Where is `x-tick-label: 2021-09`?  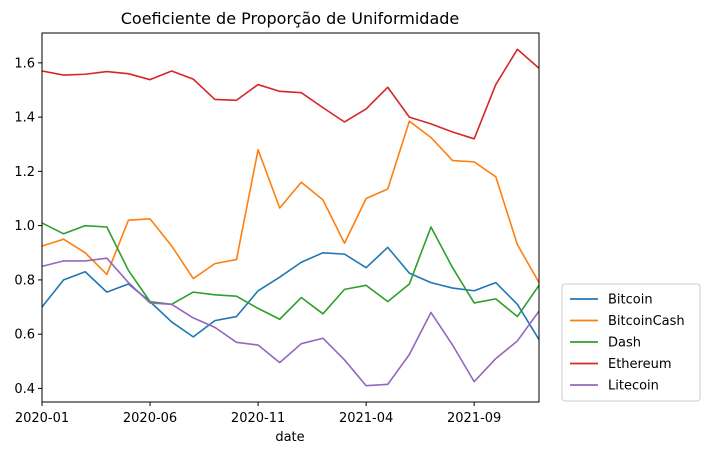
x-tick-label: 2021-09 is located at coordinates (474, 418).